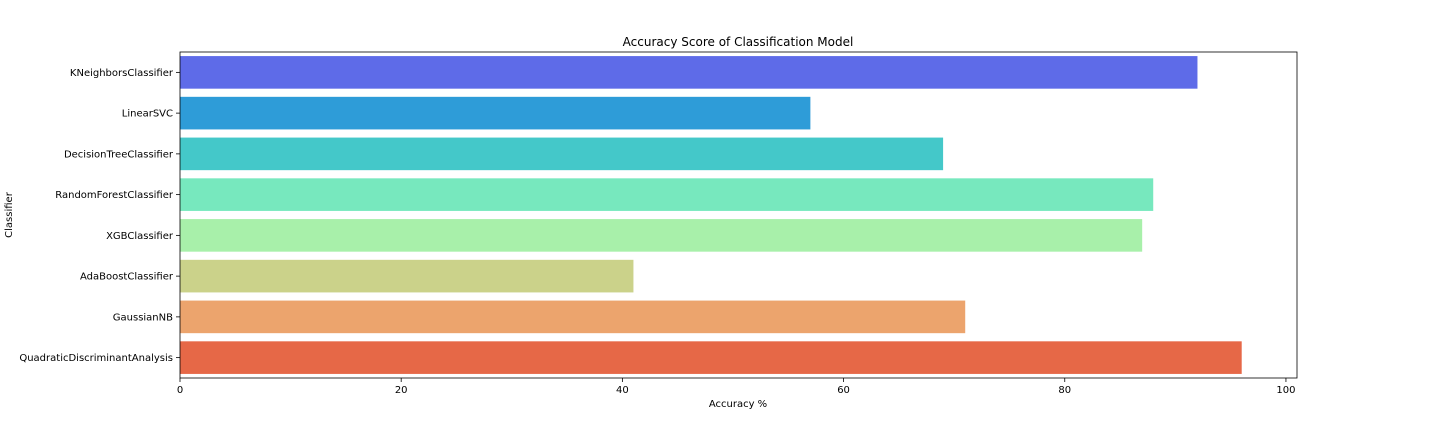 Image resolution: width=1440 pixels, height=436 pixels. I want to click on x-tick-label: 20, so click(401, 390).